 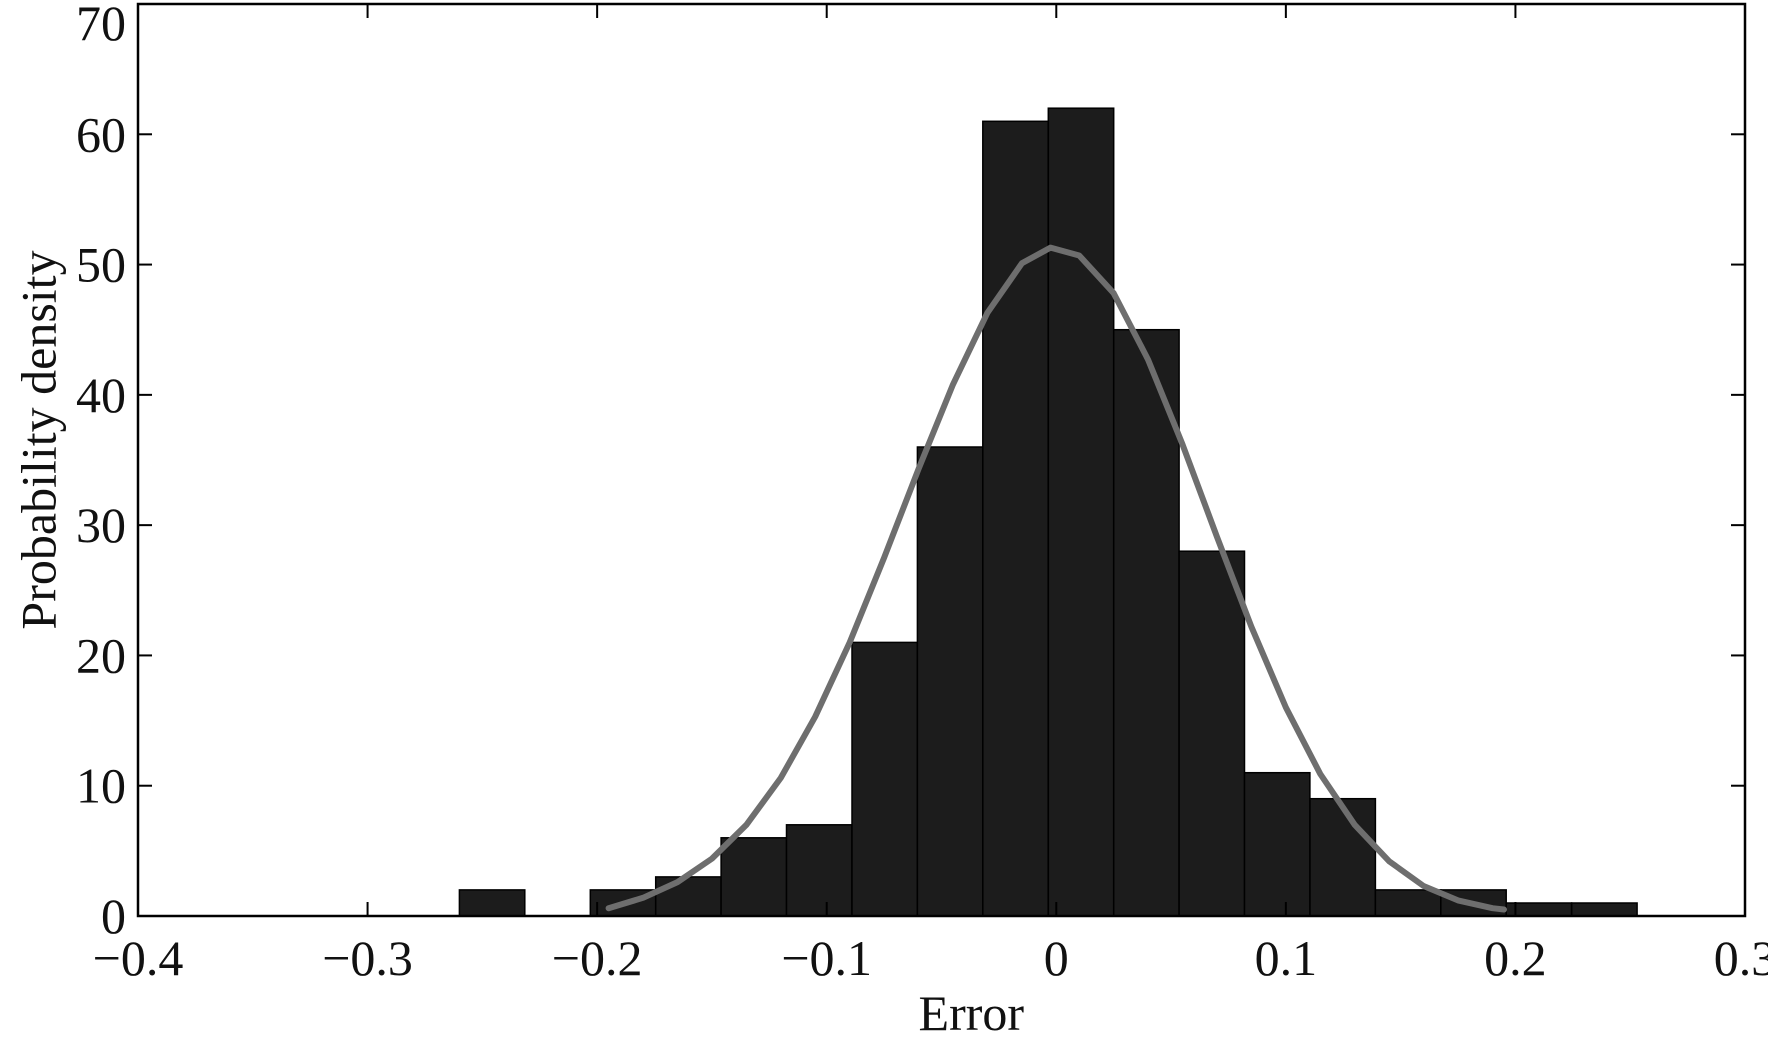 What do you see at coordinates (113, 916) in the screenshot?
I see `y-tick-label-0: 0` at bounding box center [113, 916].